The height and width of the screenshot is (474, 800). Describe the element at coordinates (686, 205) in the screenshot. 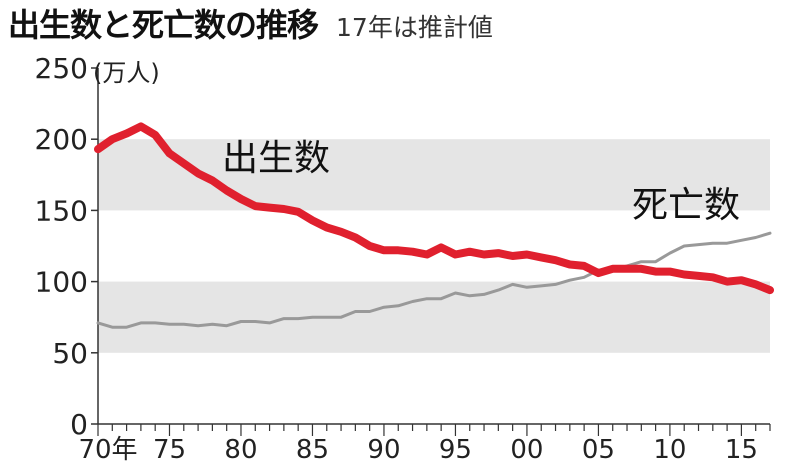

I see `series-label-deaths: 死亡数` at that location.